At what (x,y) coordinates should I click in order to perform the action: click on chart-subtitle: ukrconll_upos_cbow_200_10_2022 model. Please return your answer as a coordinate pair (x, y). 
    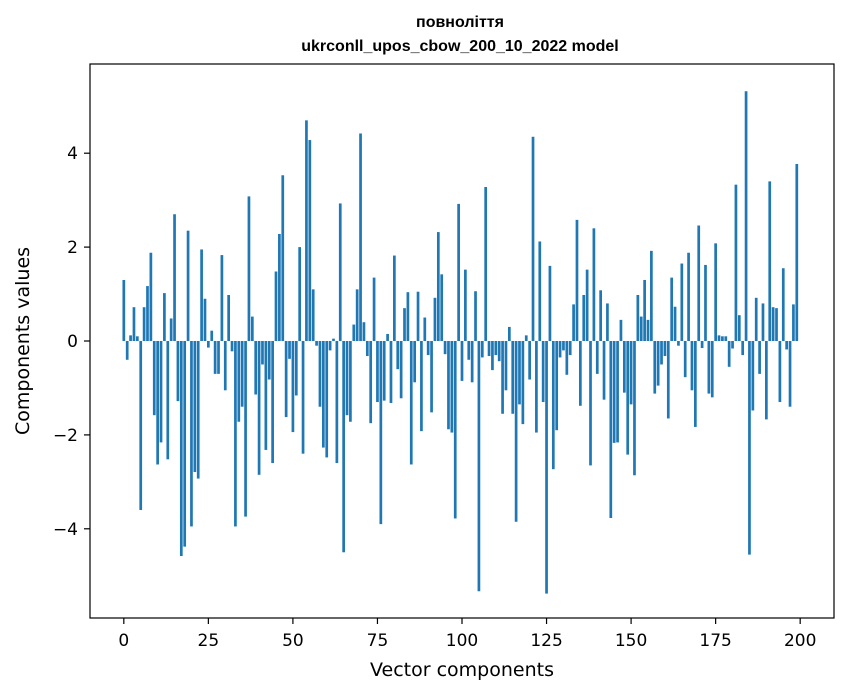
    Looking at the image, I should click on (459, 46).